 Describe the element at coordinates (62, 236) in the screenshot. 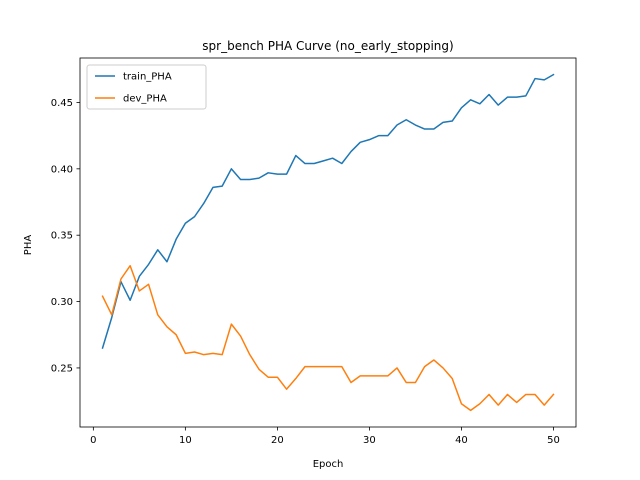

I see `y-tick-label: 0.35` at that location.